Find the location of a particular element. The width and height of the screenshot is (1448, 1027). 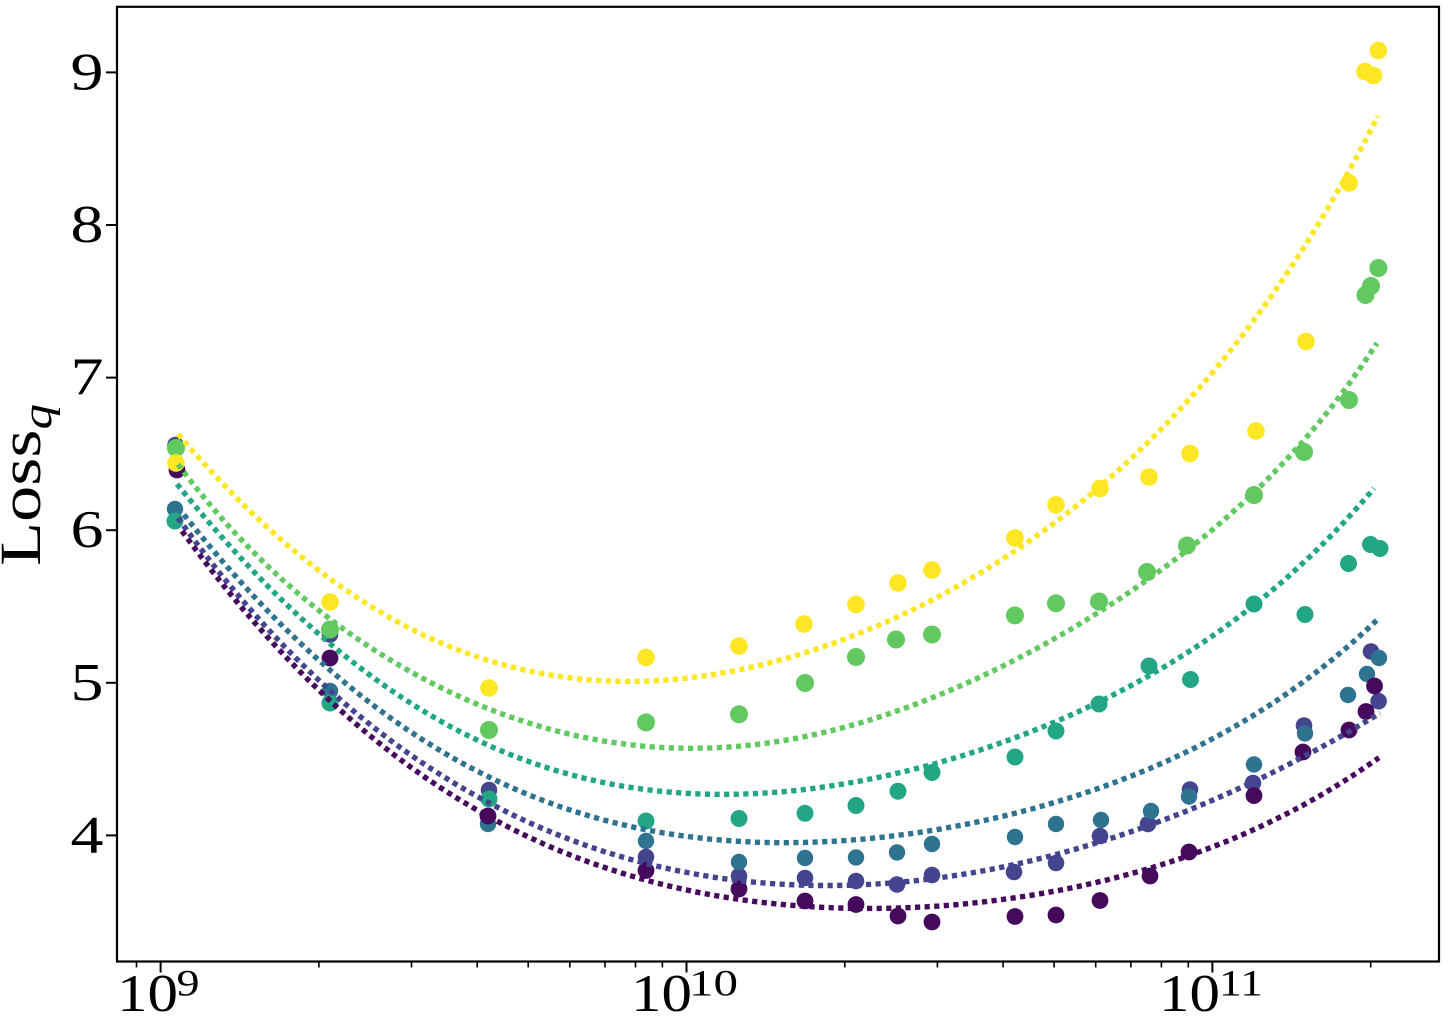

svg-text: 5 is located at coordinates (87, 683).